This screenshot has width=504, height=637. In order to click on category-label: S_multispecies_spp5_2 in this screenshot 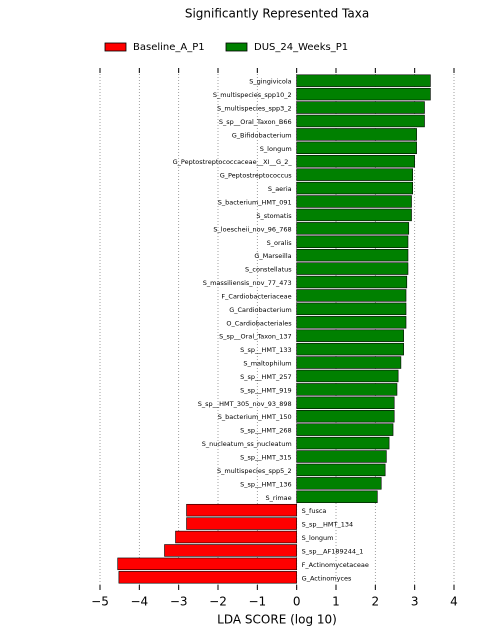, I will do `click(254, 471)`.